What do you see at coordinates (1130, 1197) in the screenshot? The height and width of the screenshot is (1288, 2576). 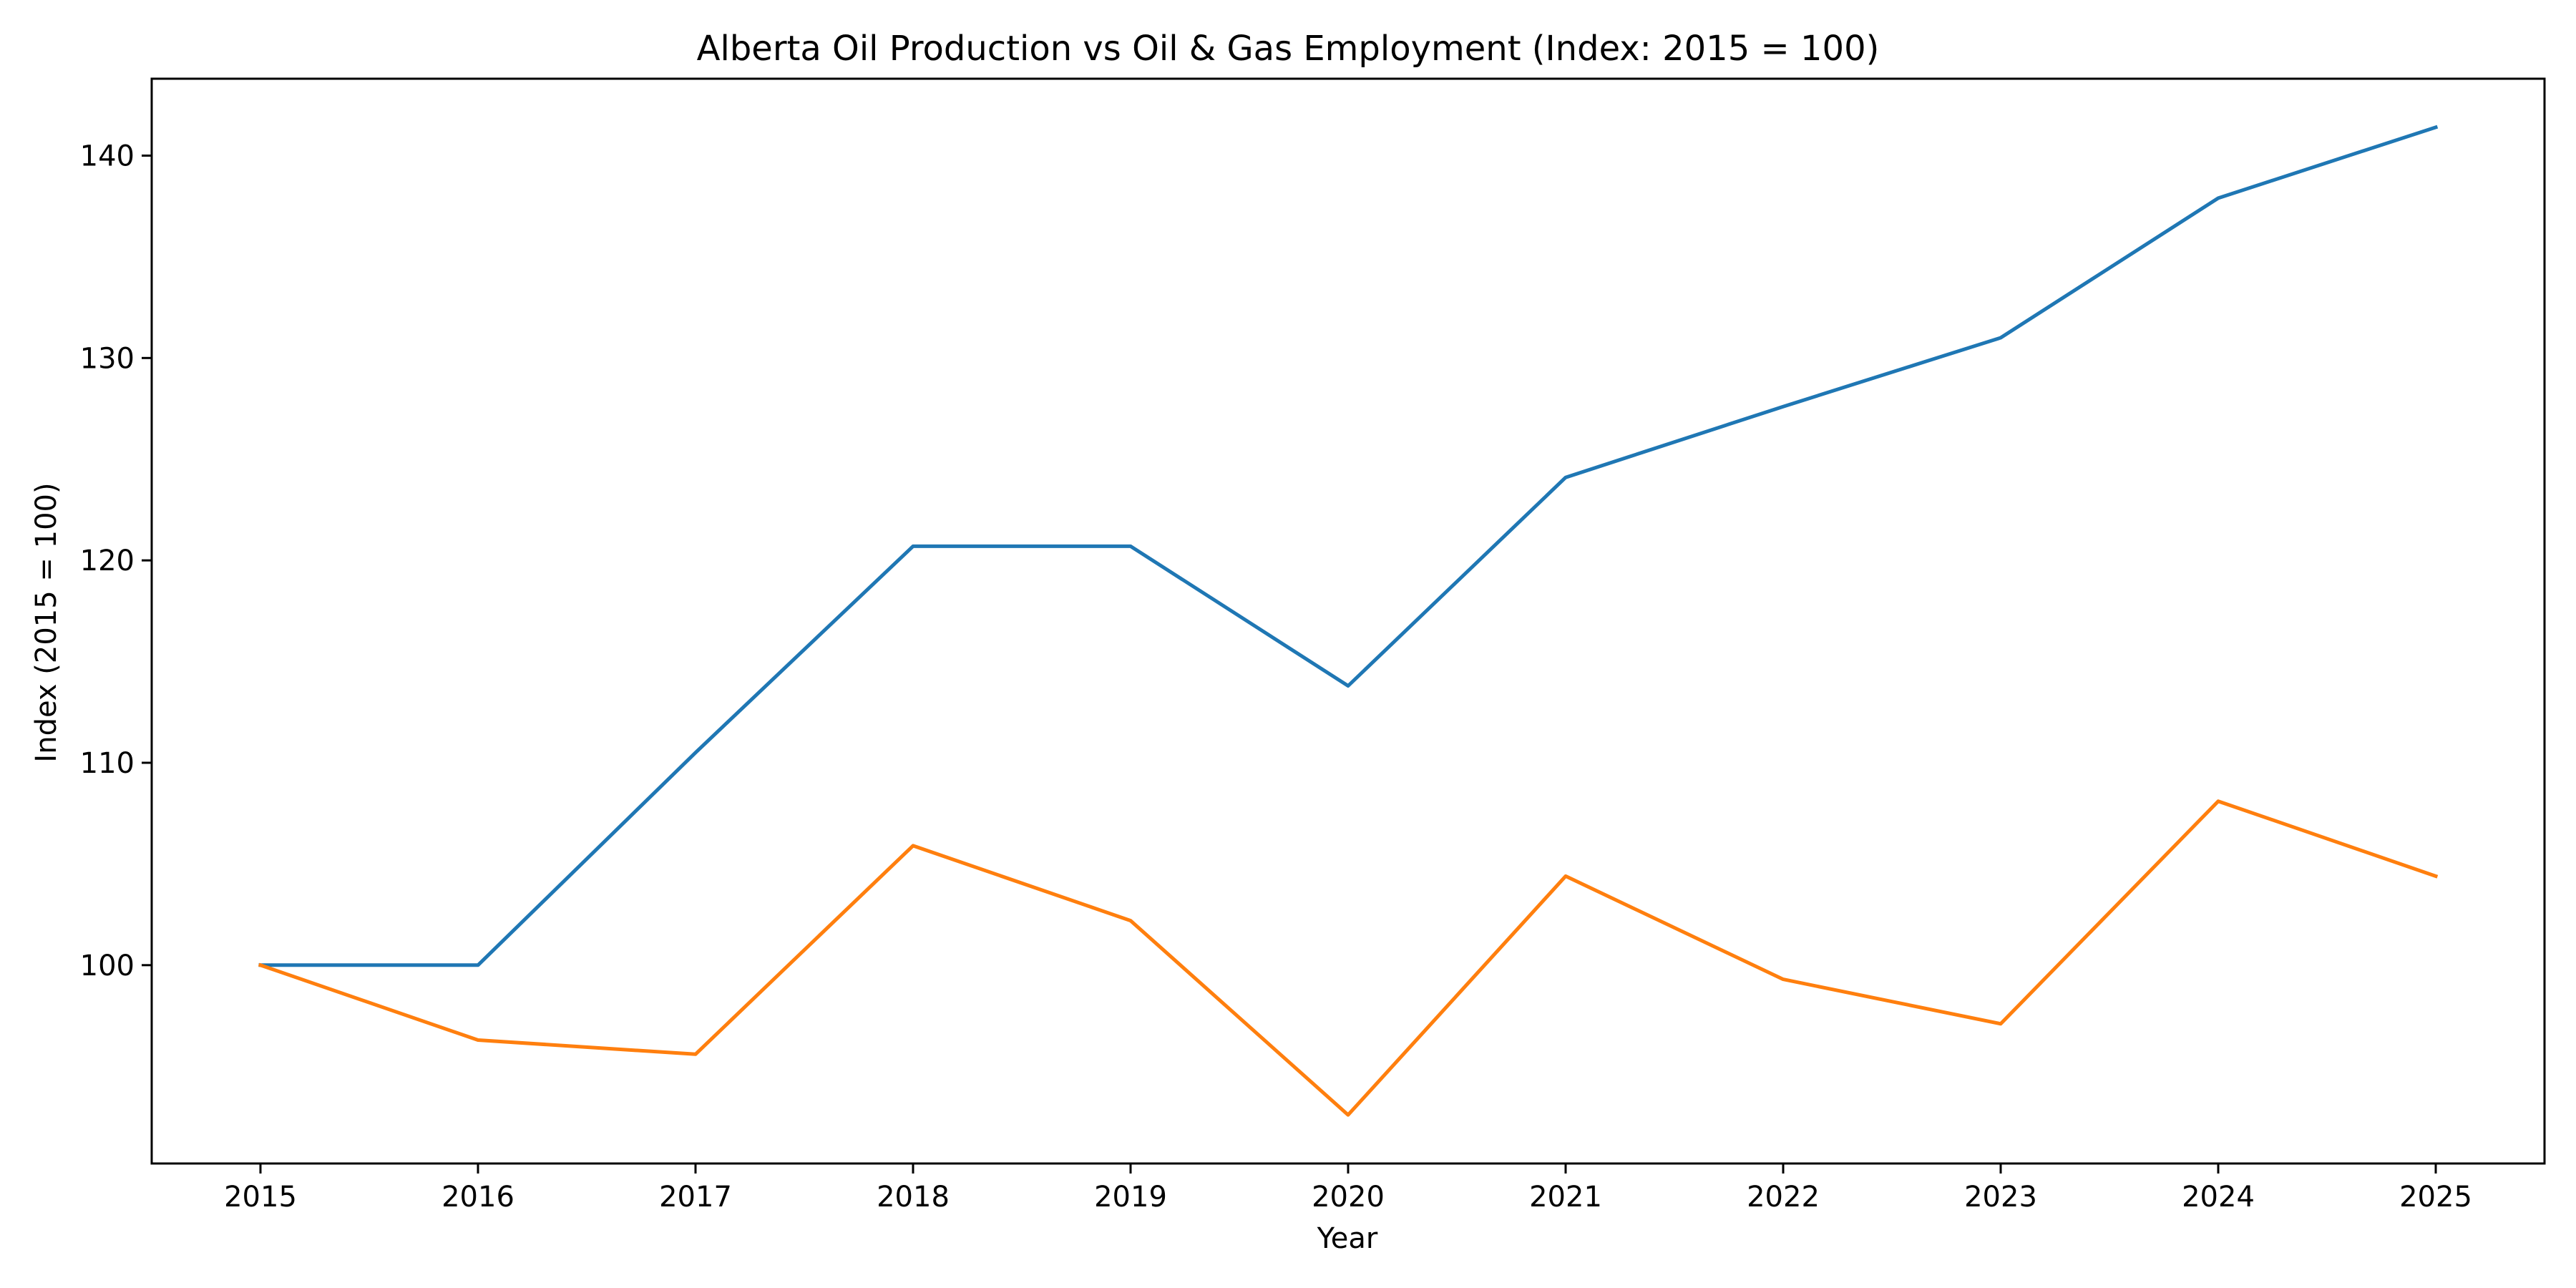 I see `x-tick-label: 2019` at bounding box center [1130, 1197].